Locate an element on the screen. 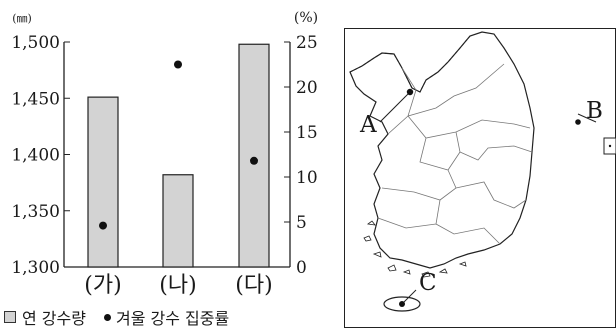 The width and height of the screenshot is (616, 331). y-right-tick-label: 20 is located at coordinates (307, 88).